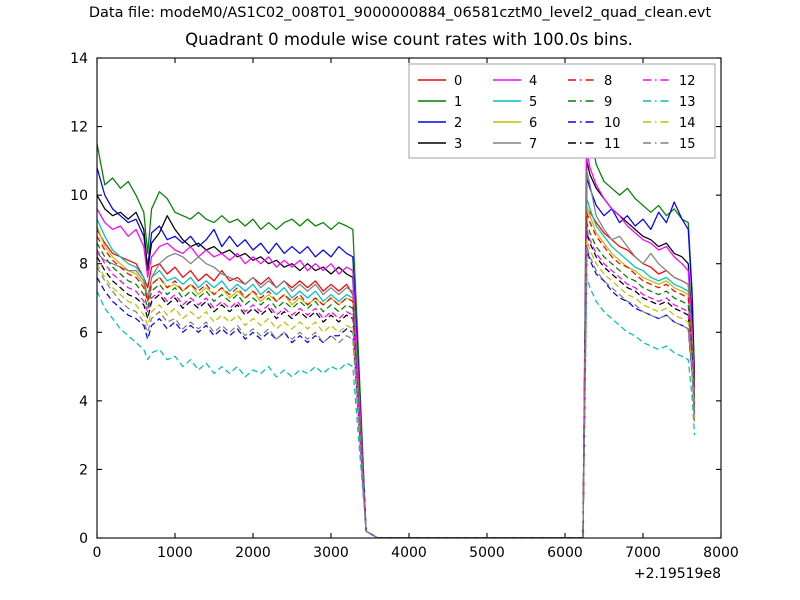 The height and width of the screenshot is (600, 800). What do you see at coordinates (721, 553) in the screenshot?
I see `x-tick-label: 8000` at bounding box center [721, 553].